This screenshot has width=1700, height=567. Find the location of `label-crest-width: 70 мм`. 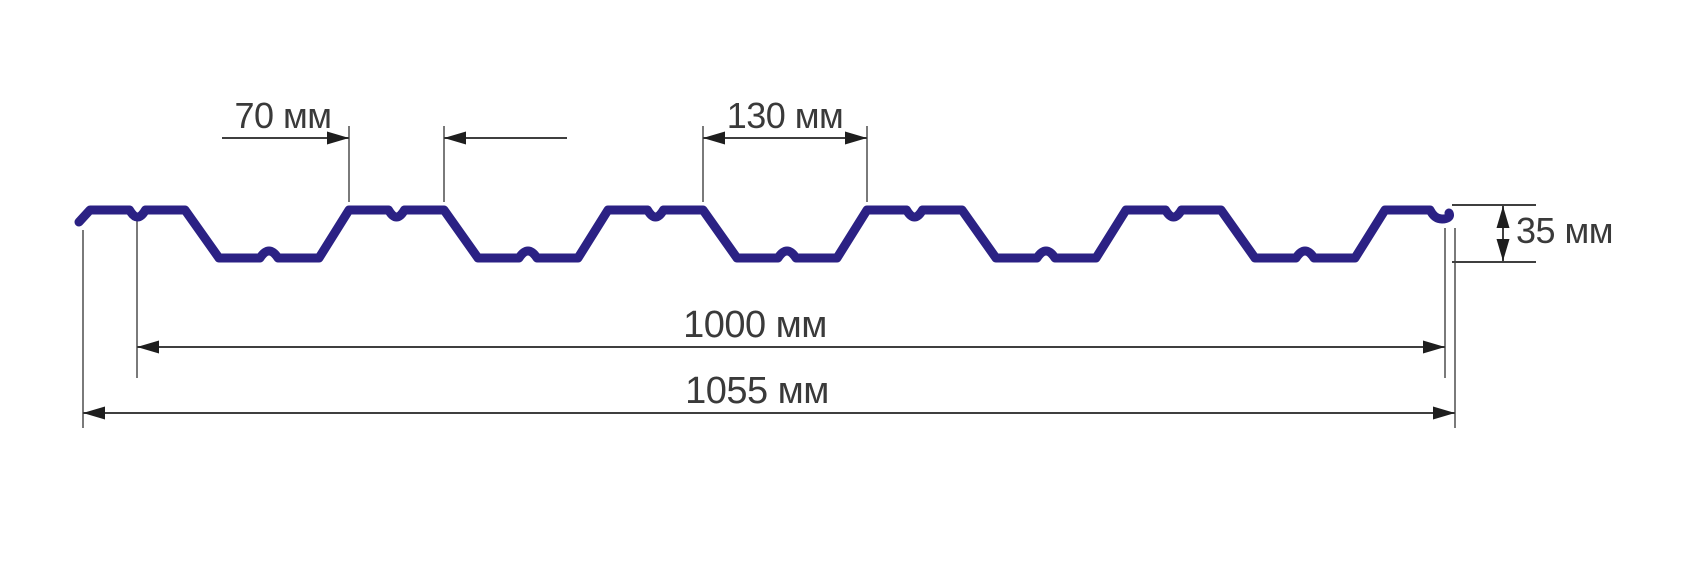

label-crest-width: 70 мм is located at coordinates (282, 115).